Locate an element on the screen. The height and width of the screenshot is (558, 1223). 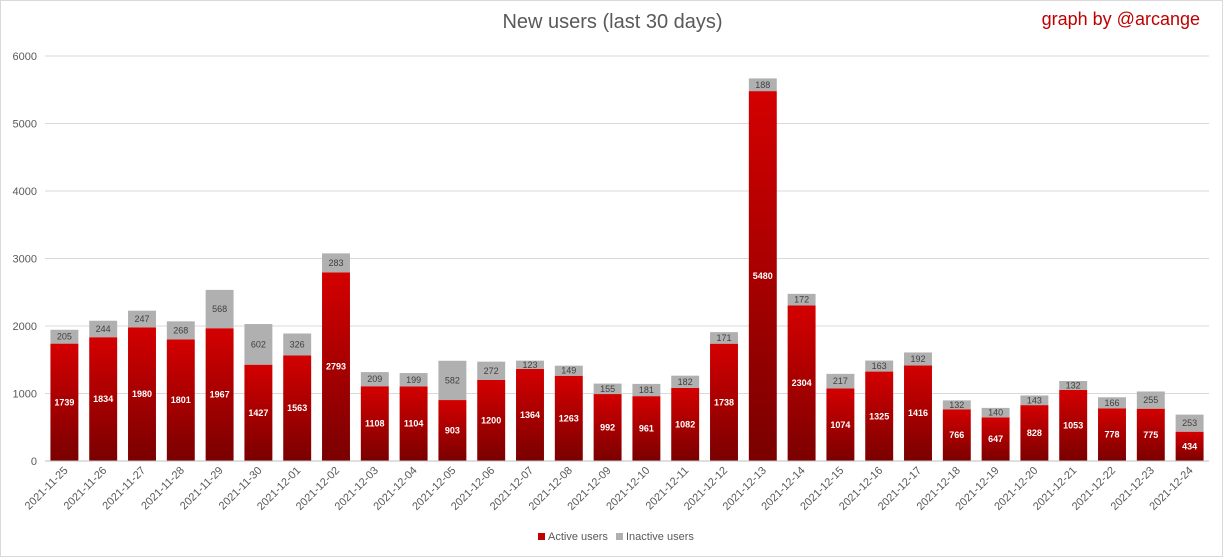
data-label-inactive: 192 is located at coordinates (917, 359).